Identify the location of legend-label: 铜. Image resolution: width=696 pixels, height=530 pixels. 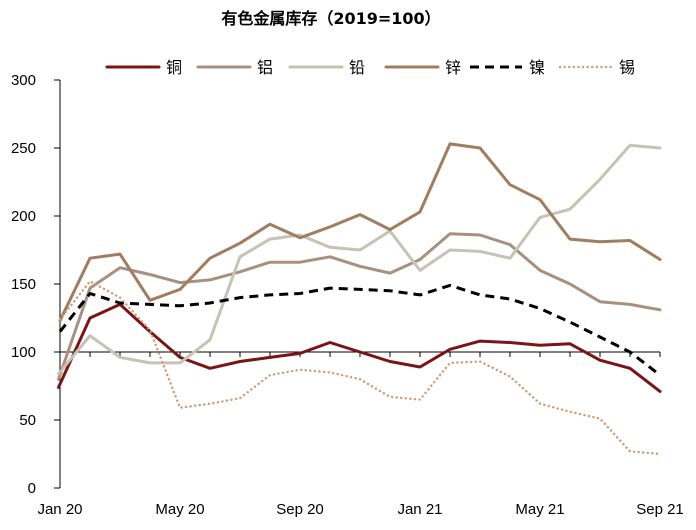
(174, 67).